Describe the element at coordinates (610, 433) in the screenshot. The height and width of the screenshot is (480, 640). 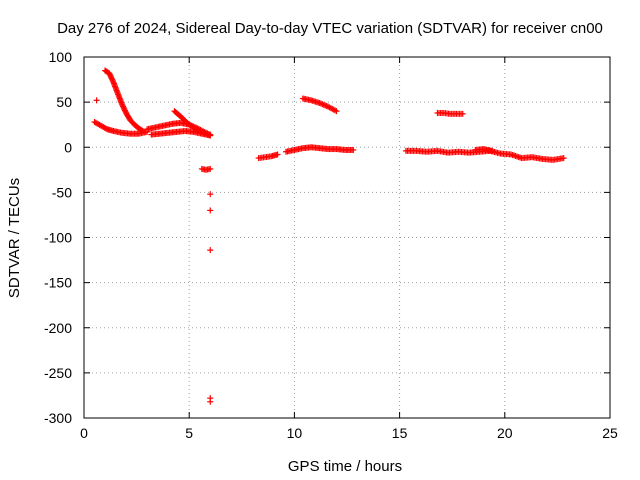
I see `x-tick-label: 25` at that location.